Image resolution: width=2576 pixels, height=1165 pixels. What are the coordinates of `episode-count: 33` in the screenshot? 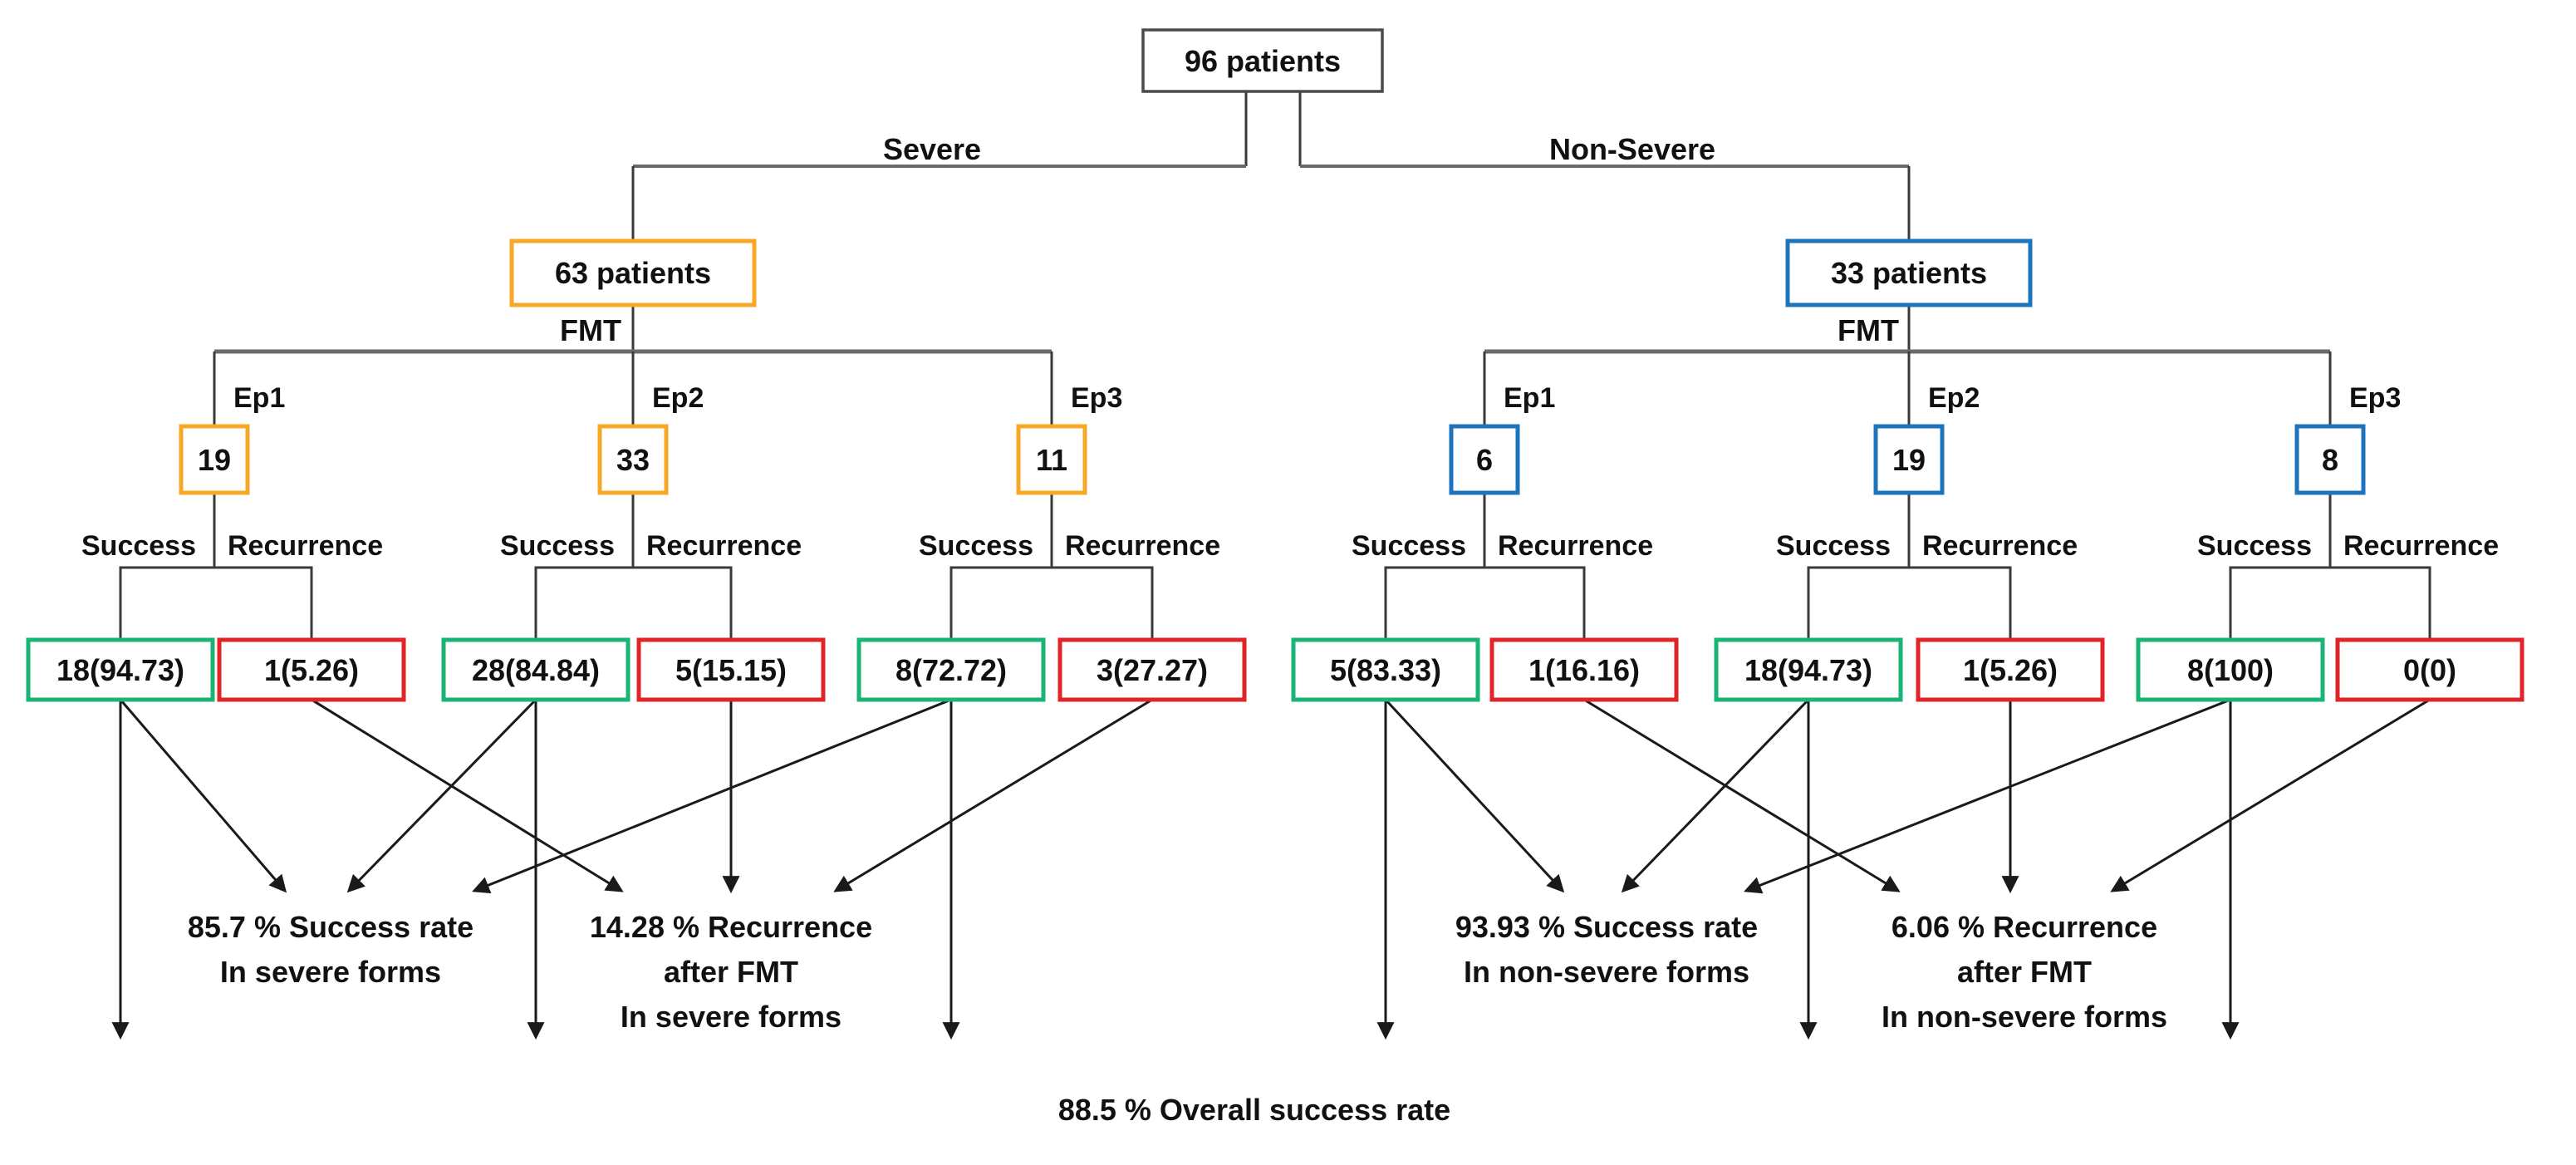 It's located at (633, 460).